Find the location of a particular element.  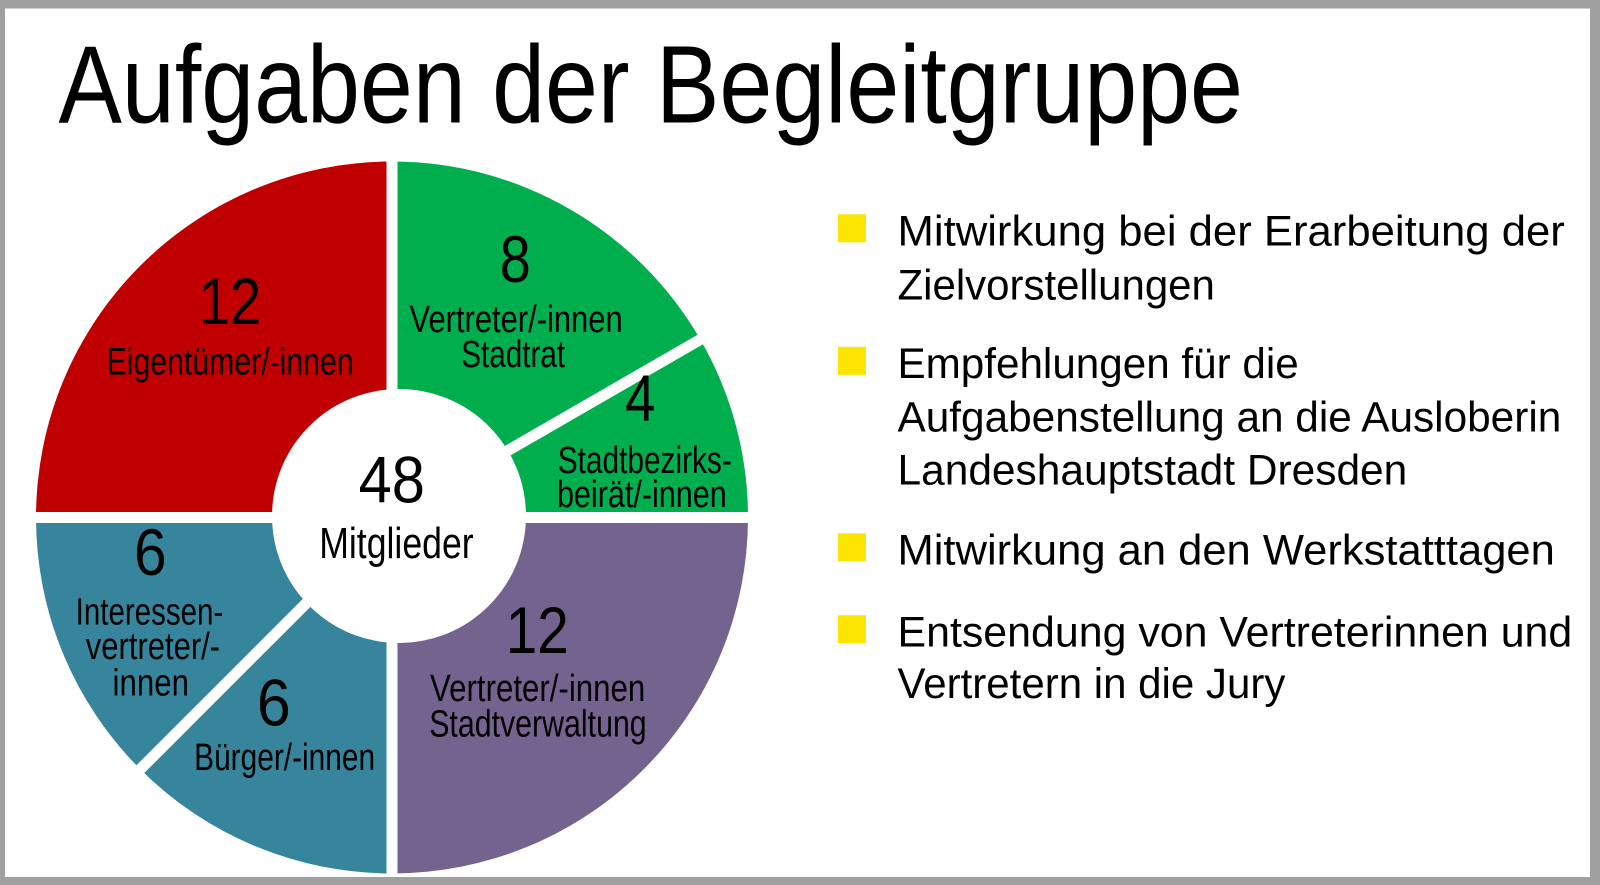

svg-text: beirät/-innen is located at coordinates (642, 495).